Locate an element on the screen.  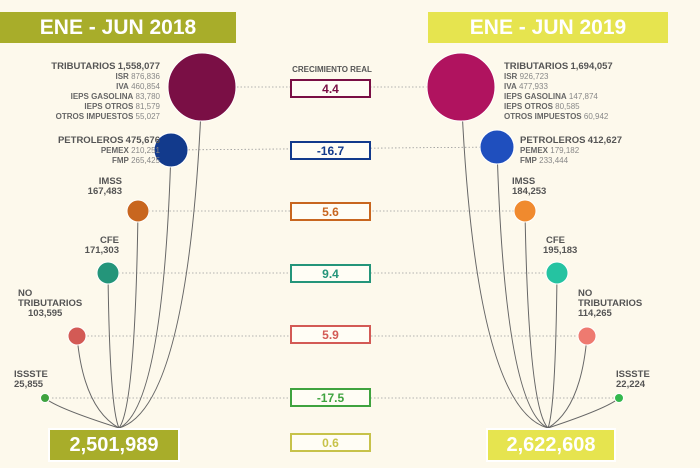
left-issste-label: ISSSTE 25,855 is located at coordinates (31, 380).